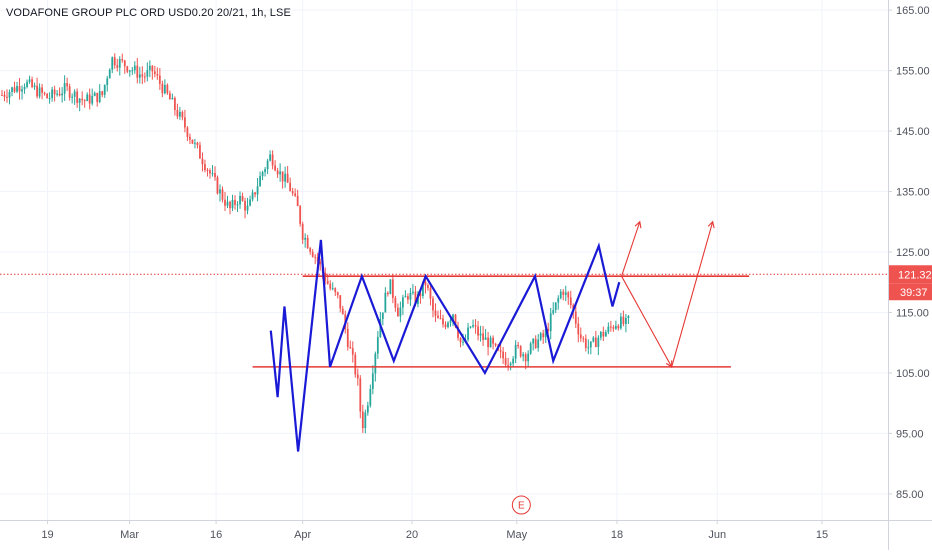 Image resolution: width=932 pixels, height=555 pixels. I want to click on countdown-label: 39:37, so click(914, 293).